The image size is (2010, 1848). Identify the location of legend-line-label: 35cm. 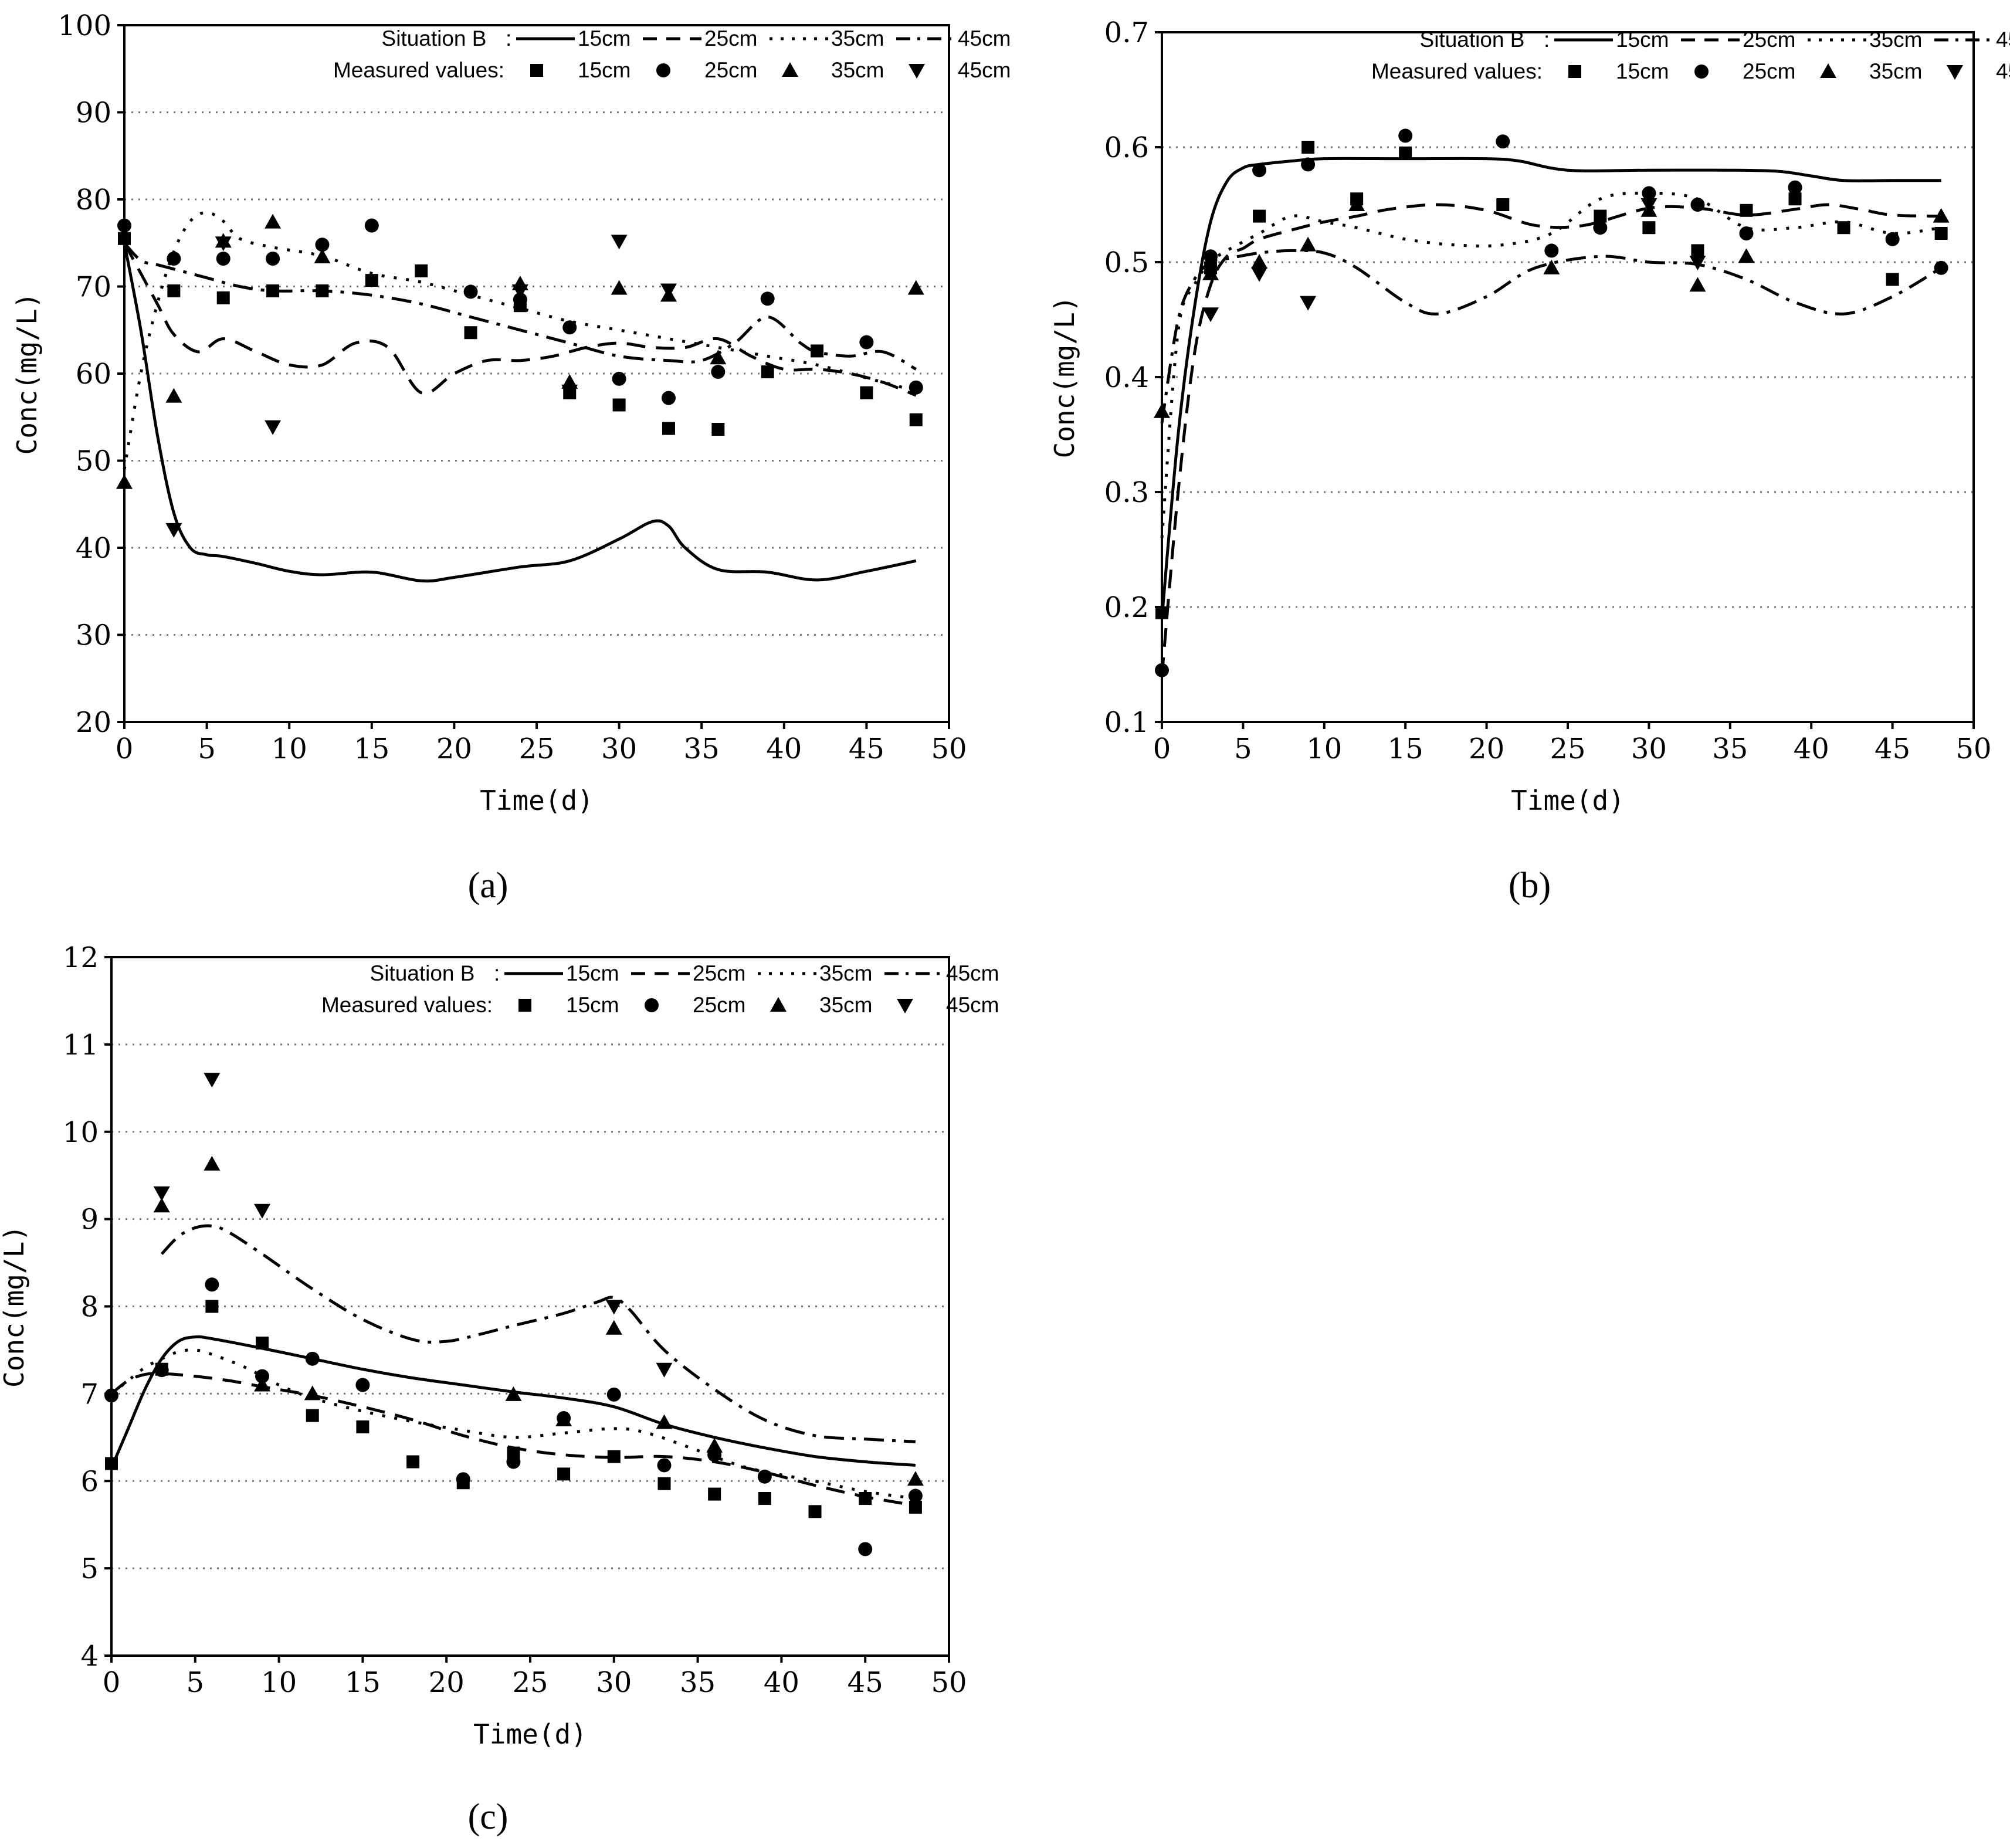
(845, 973).